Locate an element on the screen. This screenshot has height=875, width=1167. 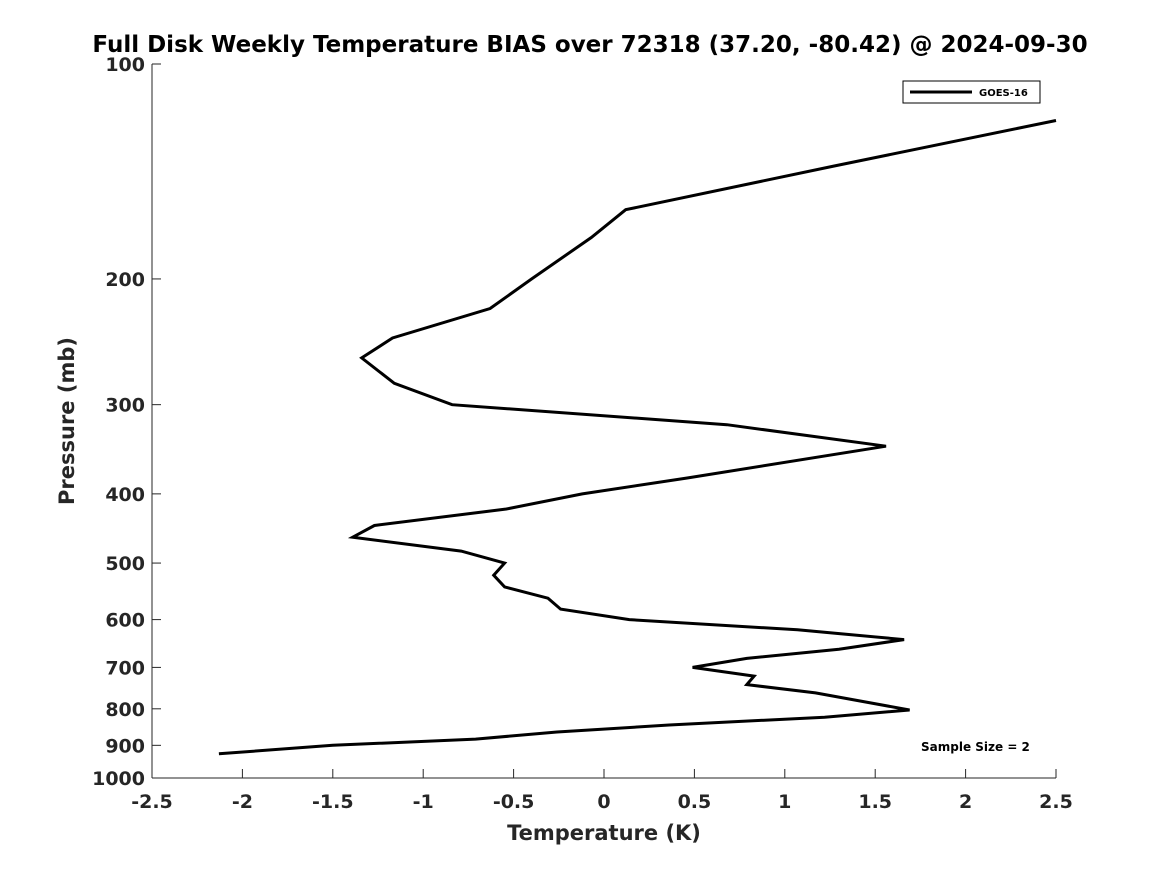
y-tick-label: 500 is located at coordinates (125, 564).